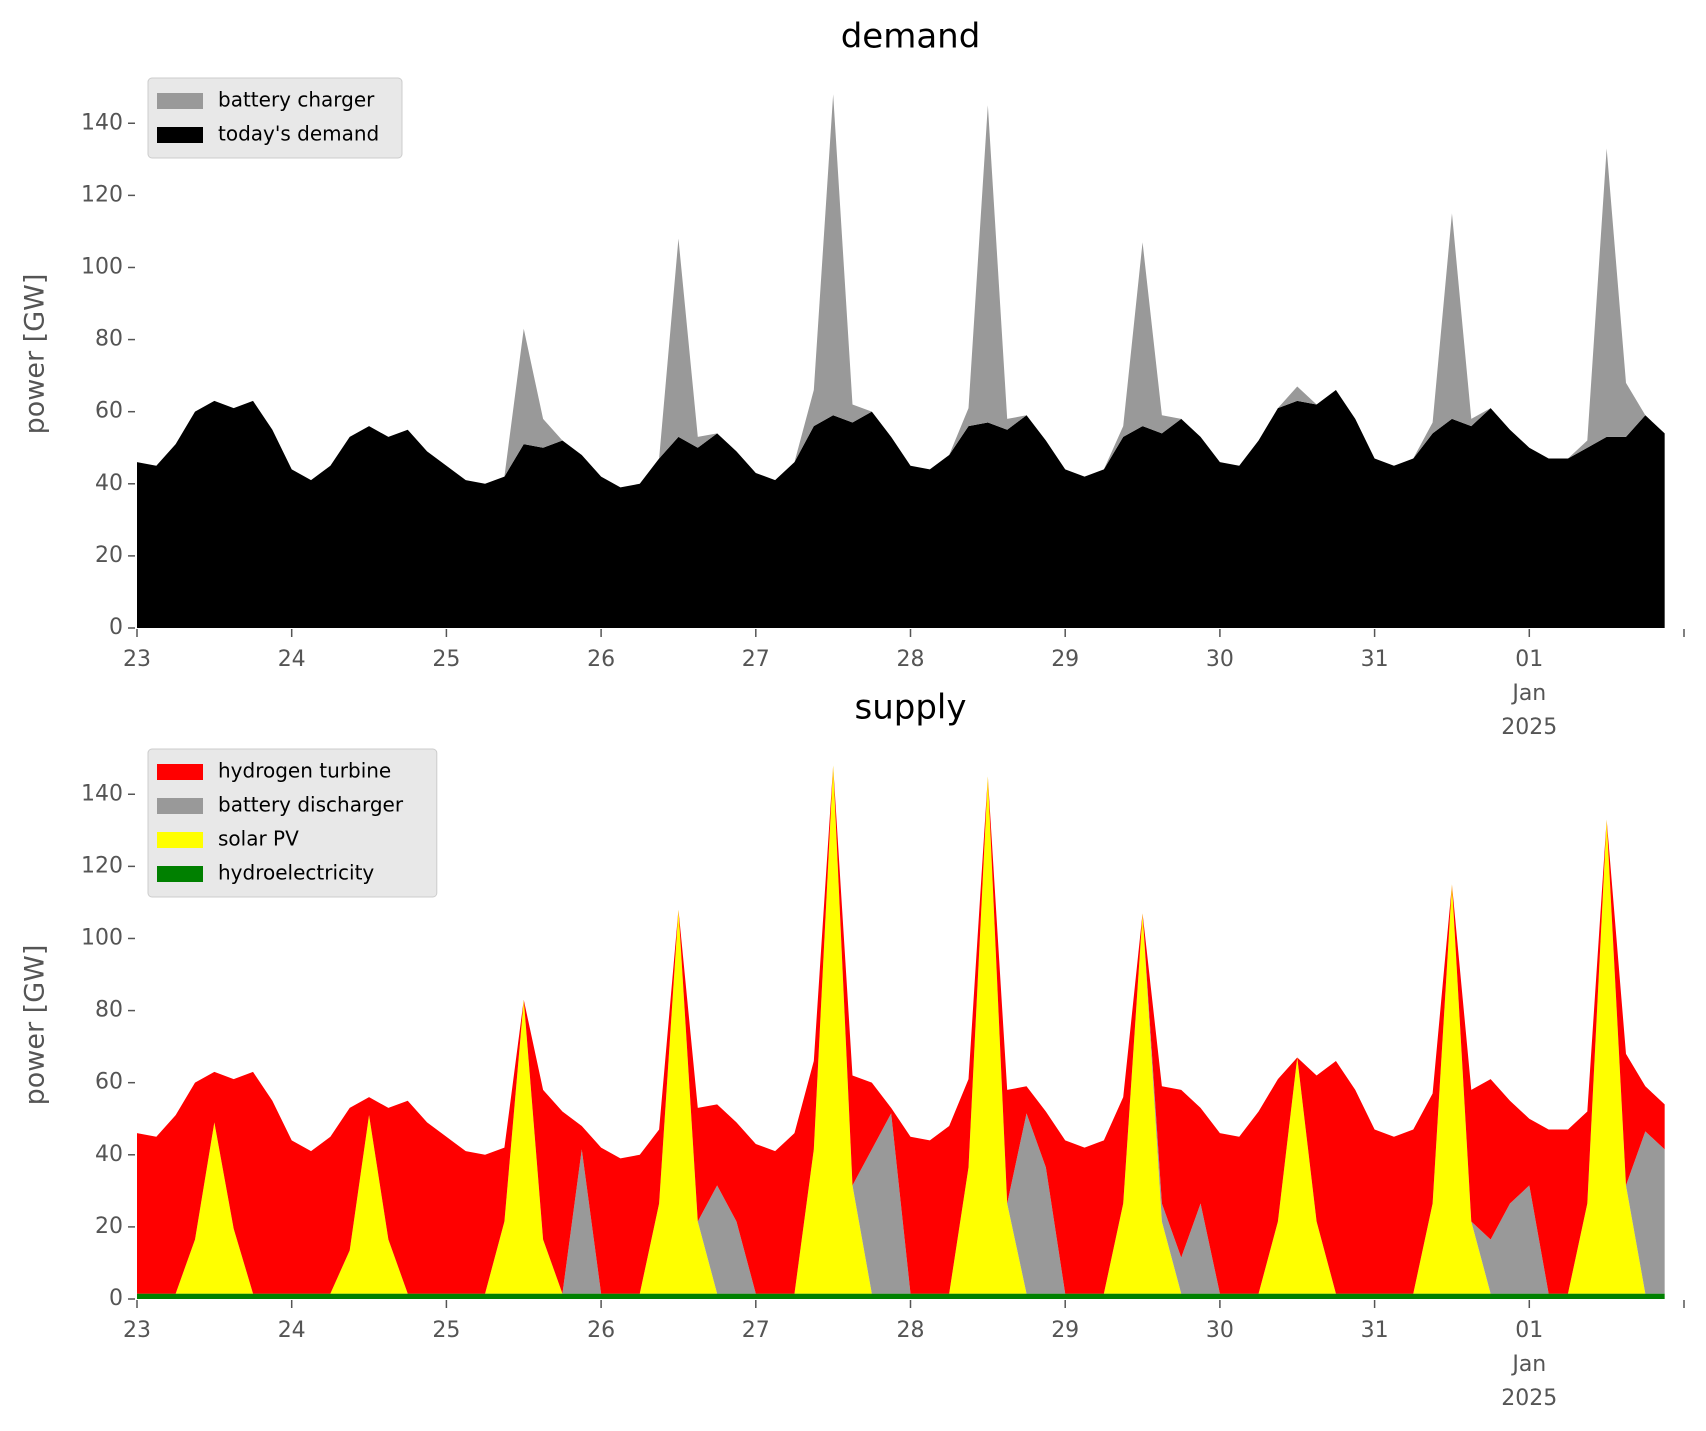  What do you see at coordinates (311, 805) in the screenshot?
I see `legend-label: battery discharger` at bounding box center [311, 805].